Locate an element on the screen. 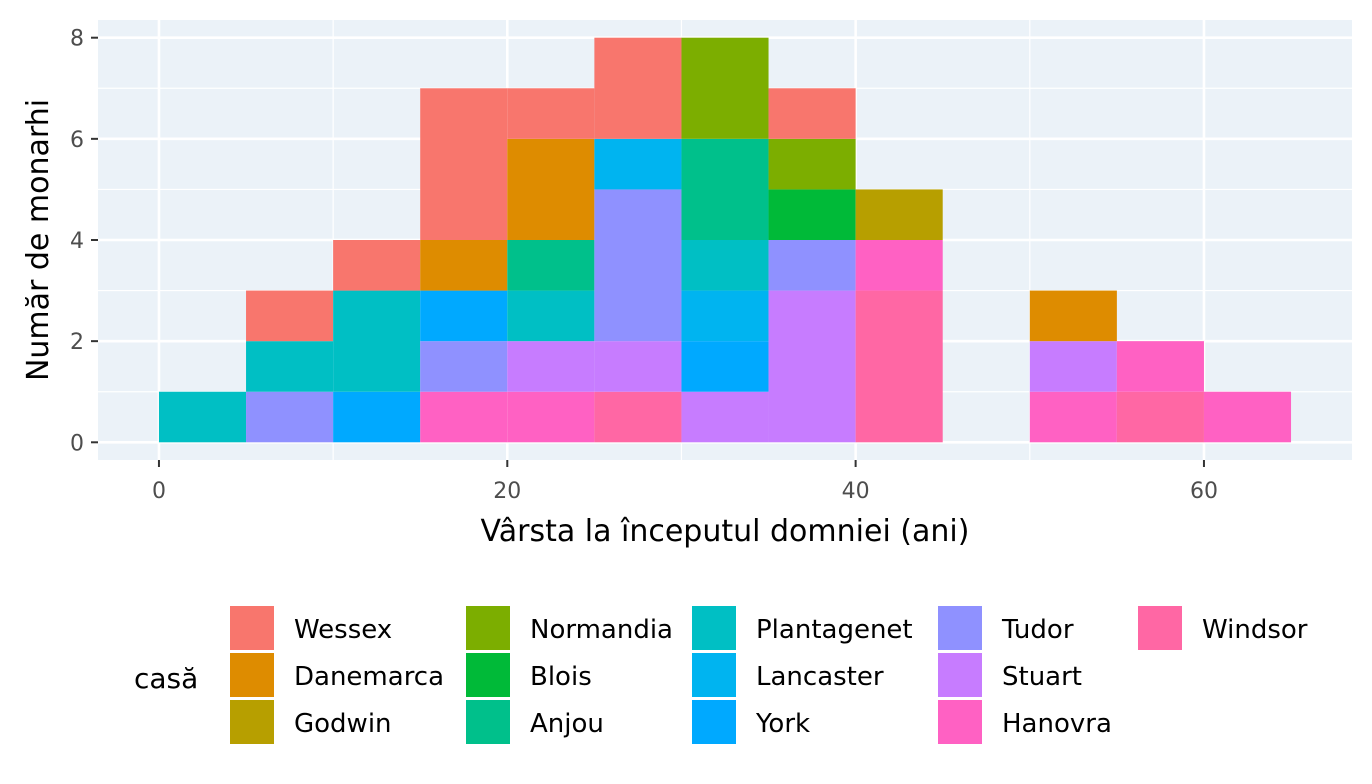 Image resolution: width=1372 pixels, height=784 pixels. bar-segment-godwin is located at coordinates (899, 214).